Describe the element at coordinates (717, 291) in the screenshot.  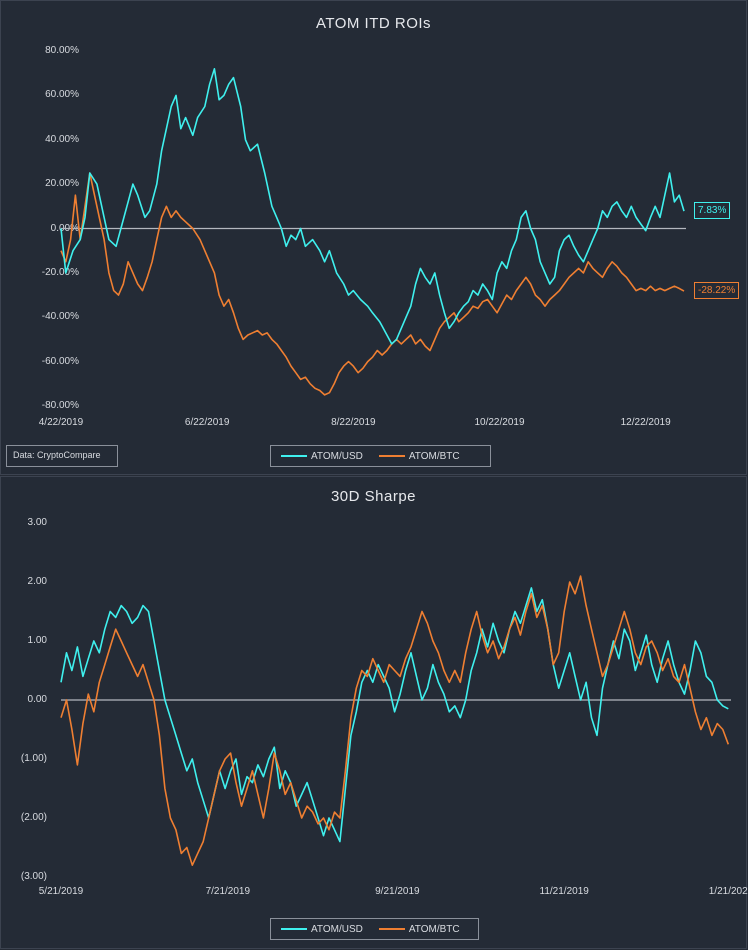
I see `roi-end-label-btc: -28.22%` at that location.